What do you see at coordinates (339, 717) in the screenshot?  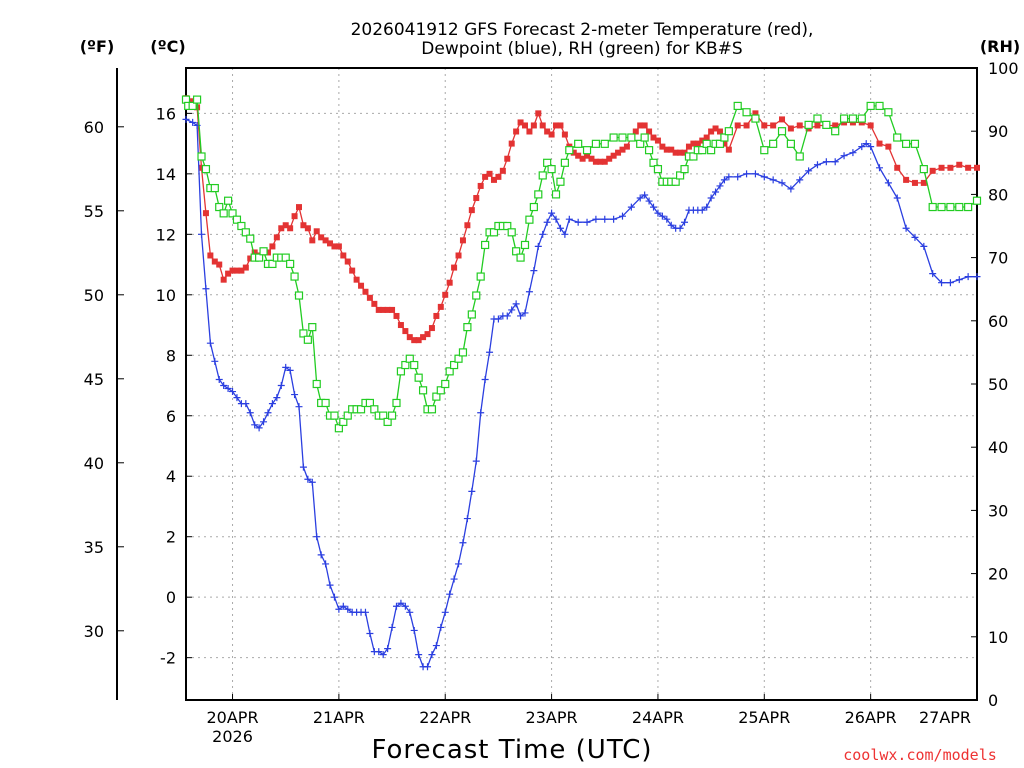 I see `x-tick-label: 21APR` at bounding box center [339, 717].